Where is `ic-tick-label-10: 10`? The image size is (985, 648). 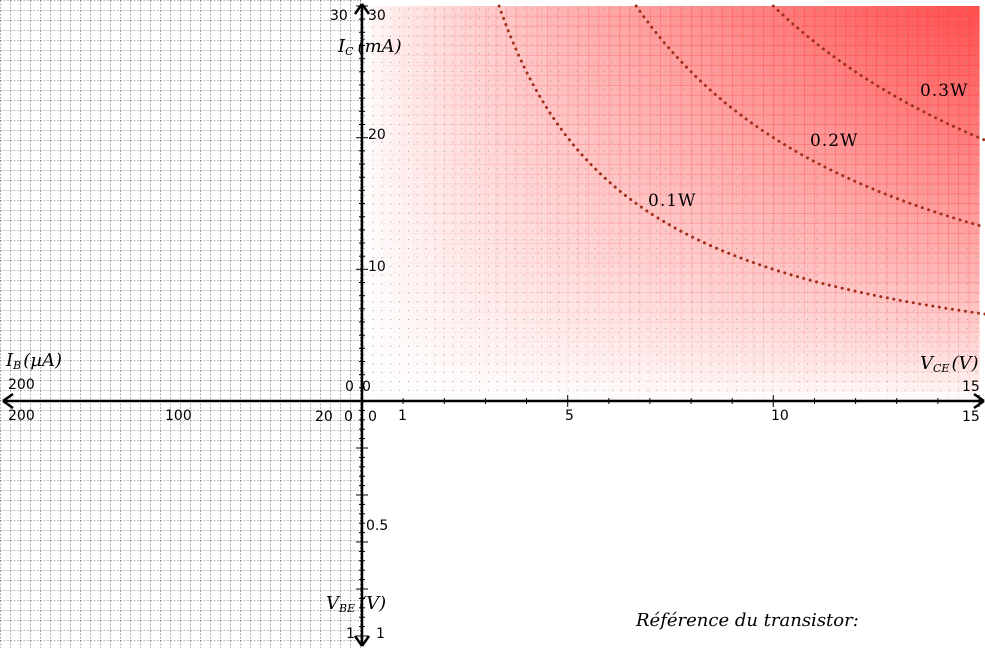 ic-tick-label-10: 10 is located at coordinates (377, 267).